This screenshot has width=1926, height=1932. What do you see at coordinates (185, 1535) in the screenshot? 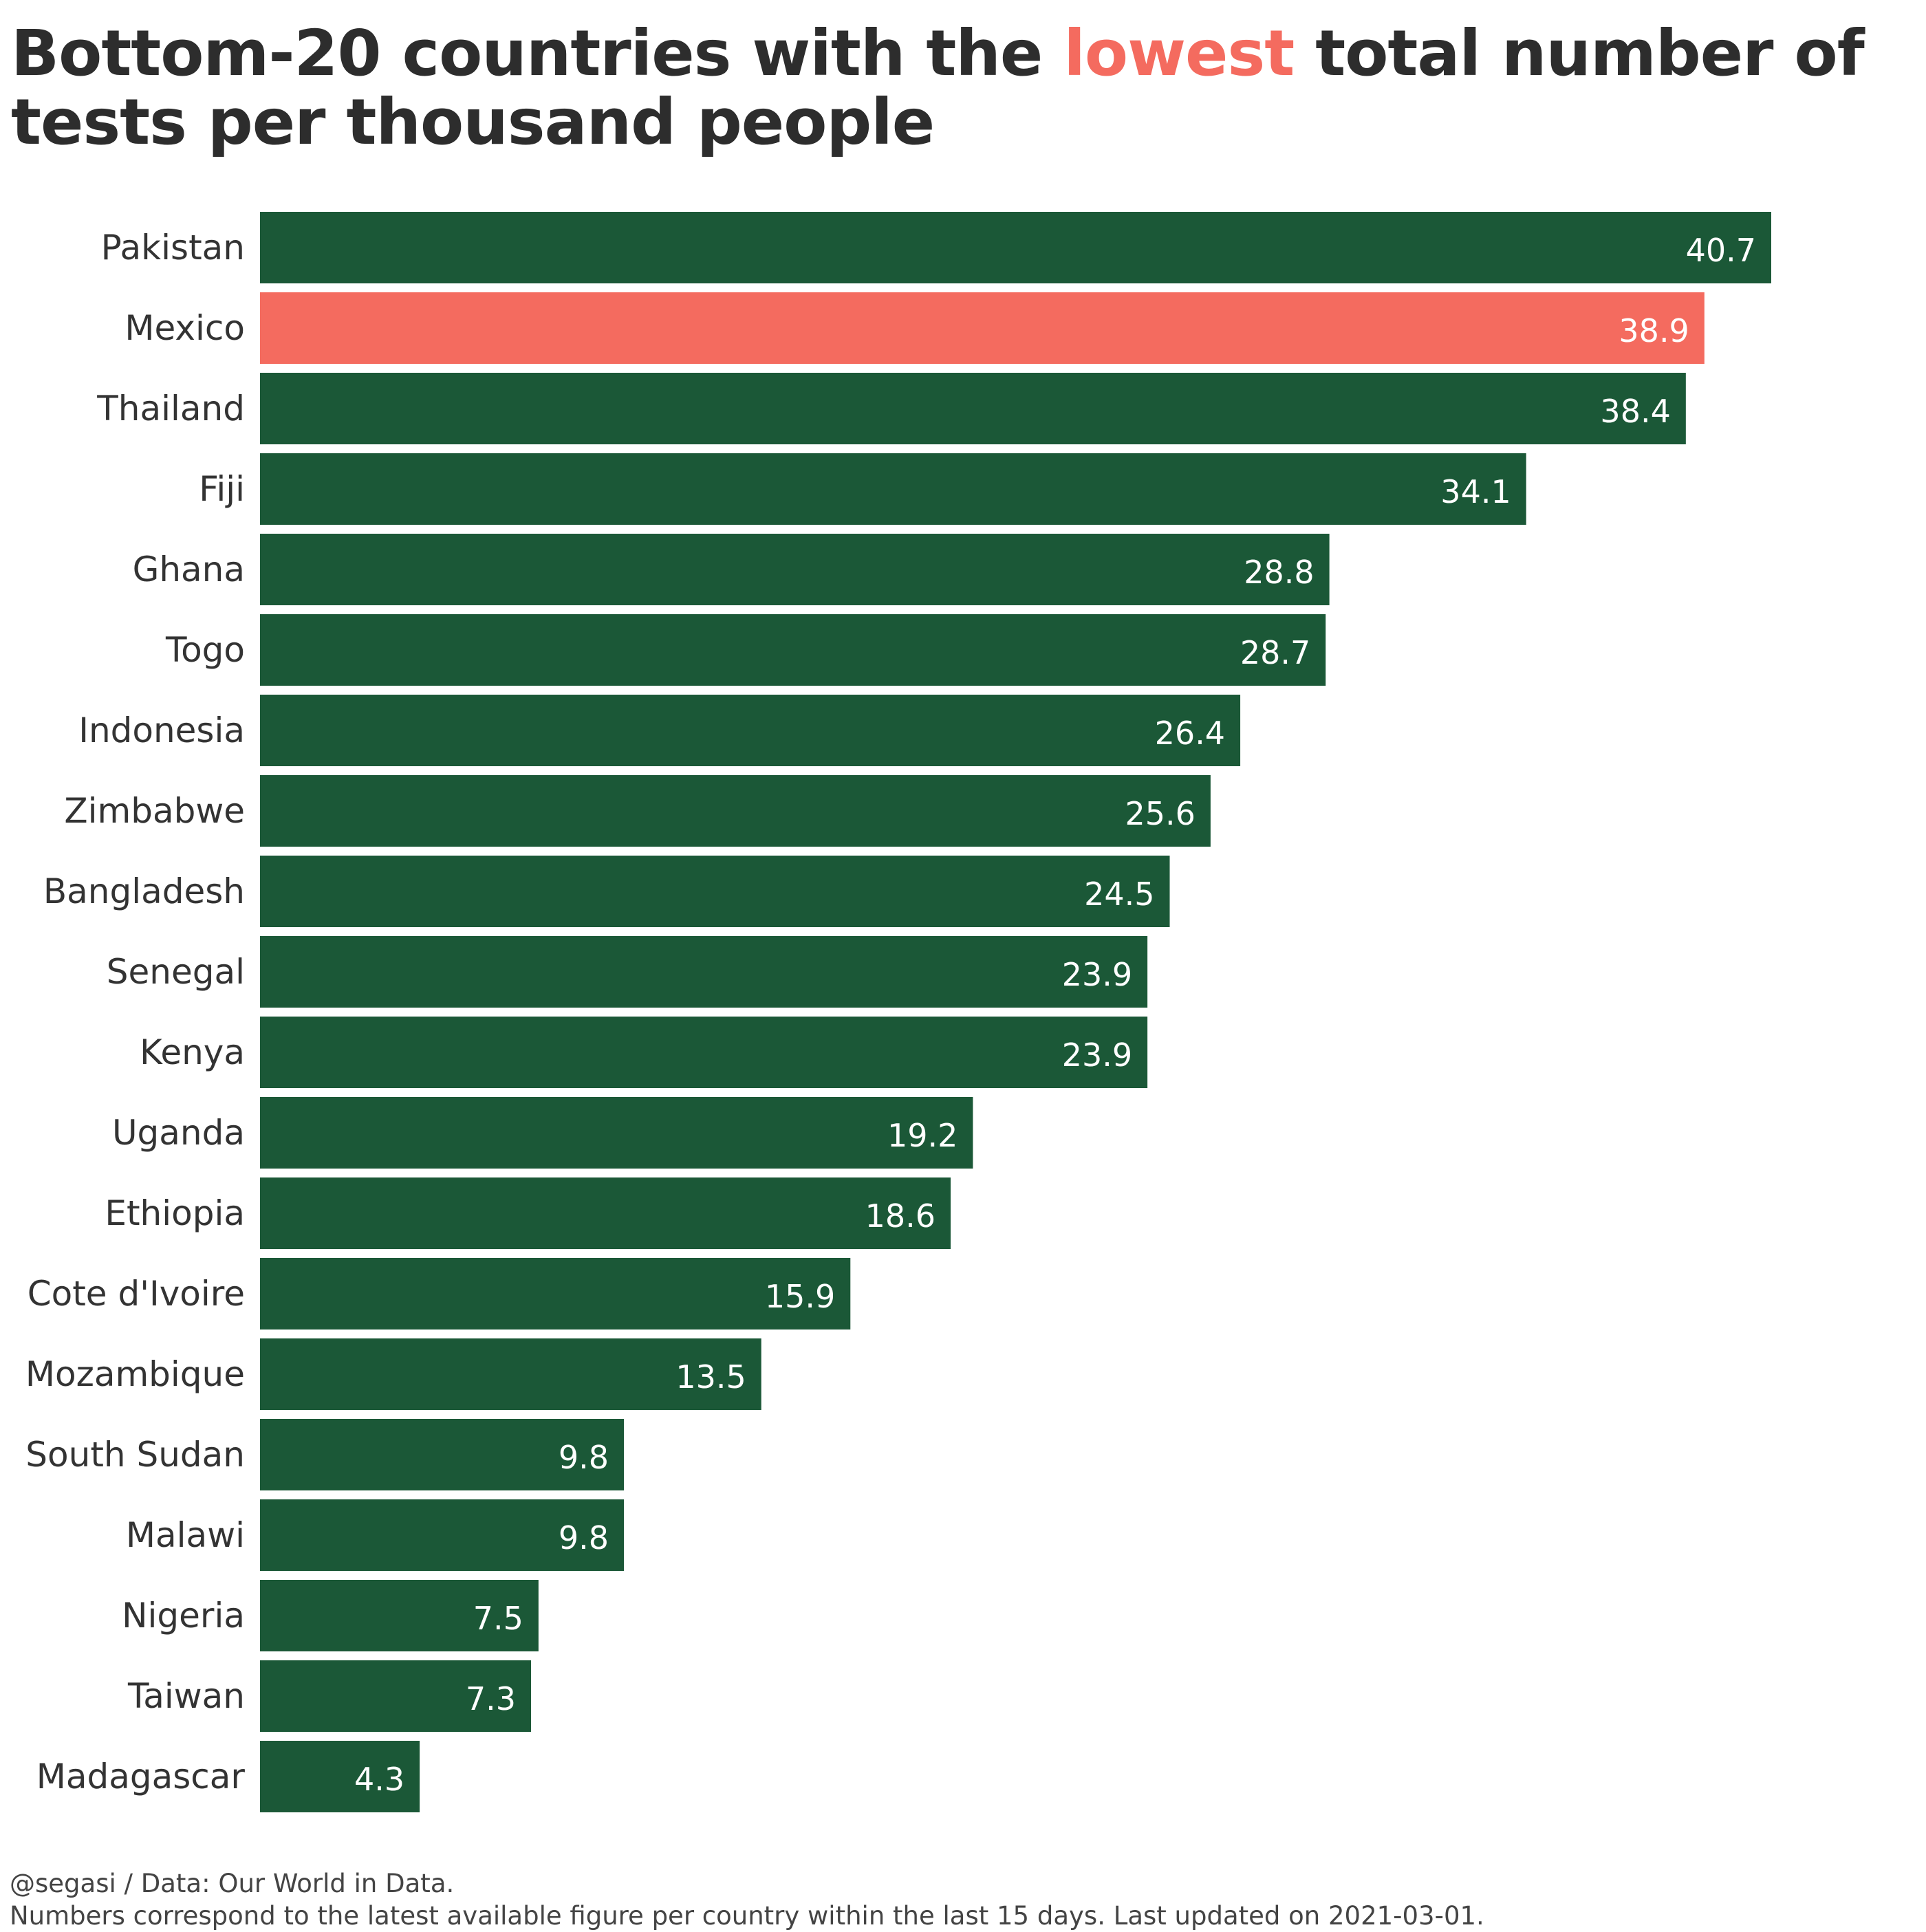
I see `category-label-malawi: Malawi` at bounding box center [185, 1535].